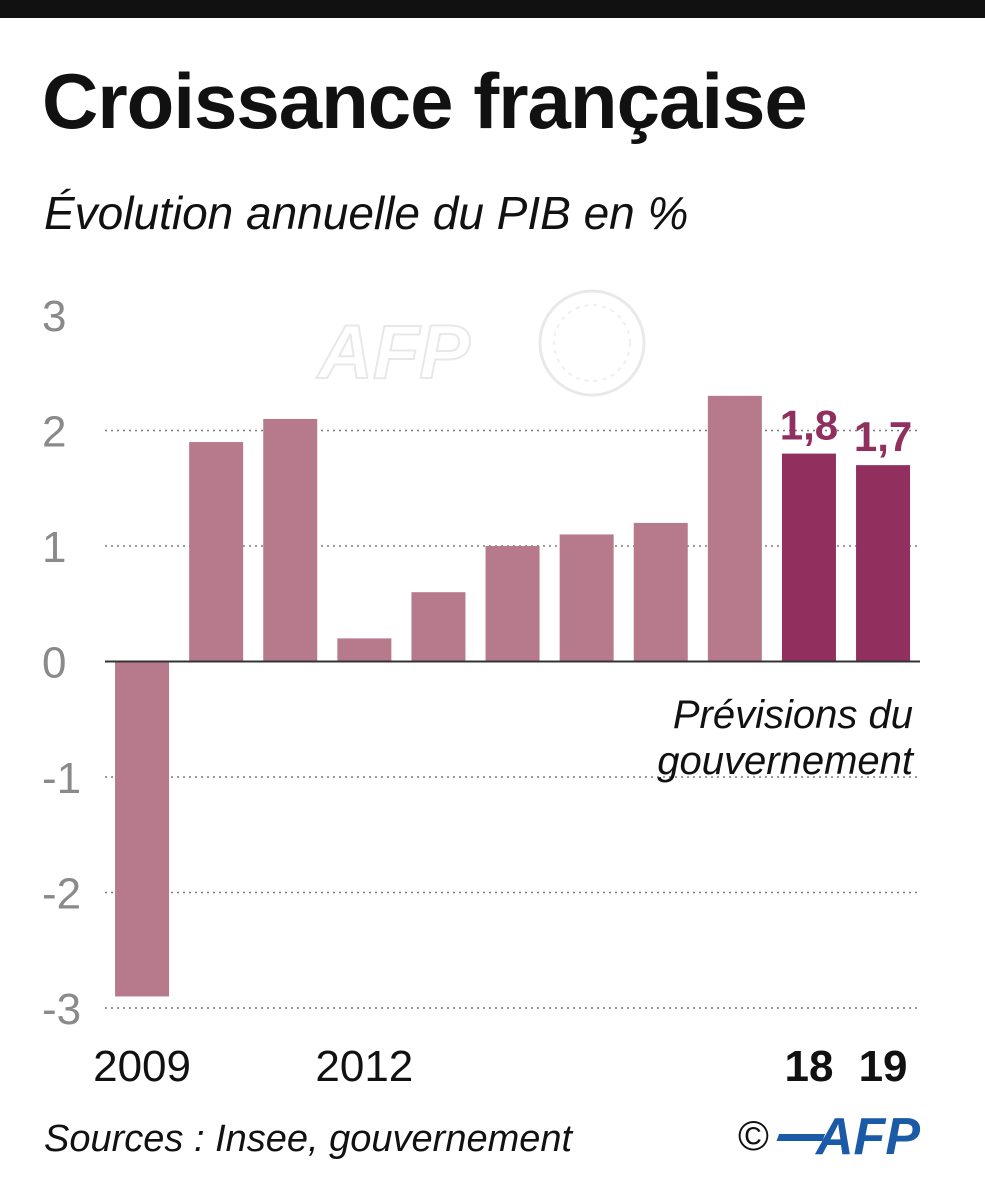 The width and height of the screenshot is (985, 1200). Describe the element at coordinates (801, 1137) in the screenshot. I see `afp-logo-swoosh` at that location.